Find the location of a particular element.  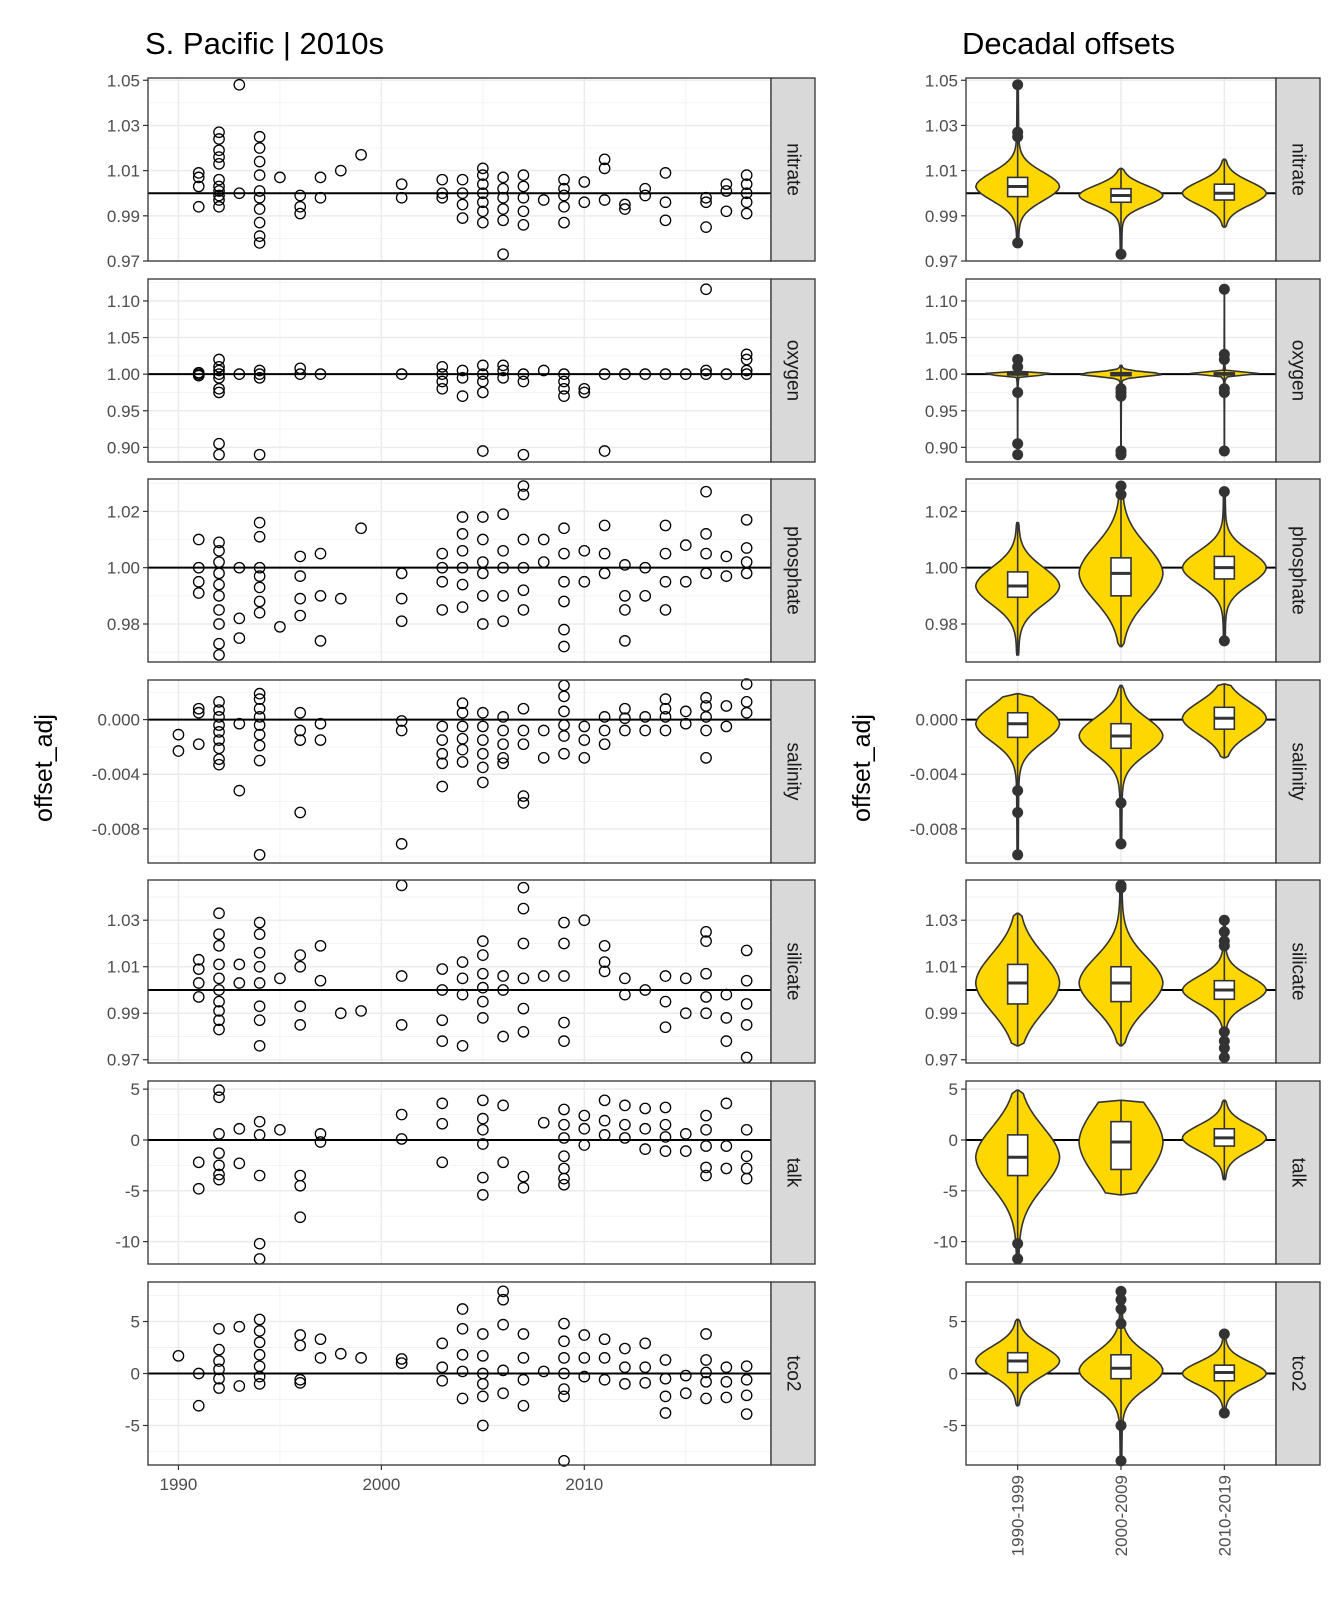

violin-outlier-talk is located at coordinates (1018, 1259).